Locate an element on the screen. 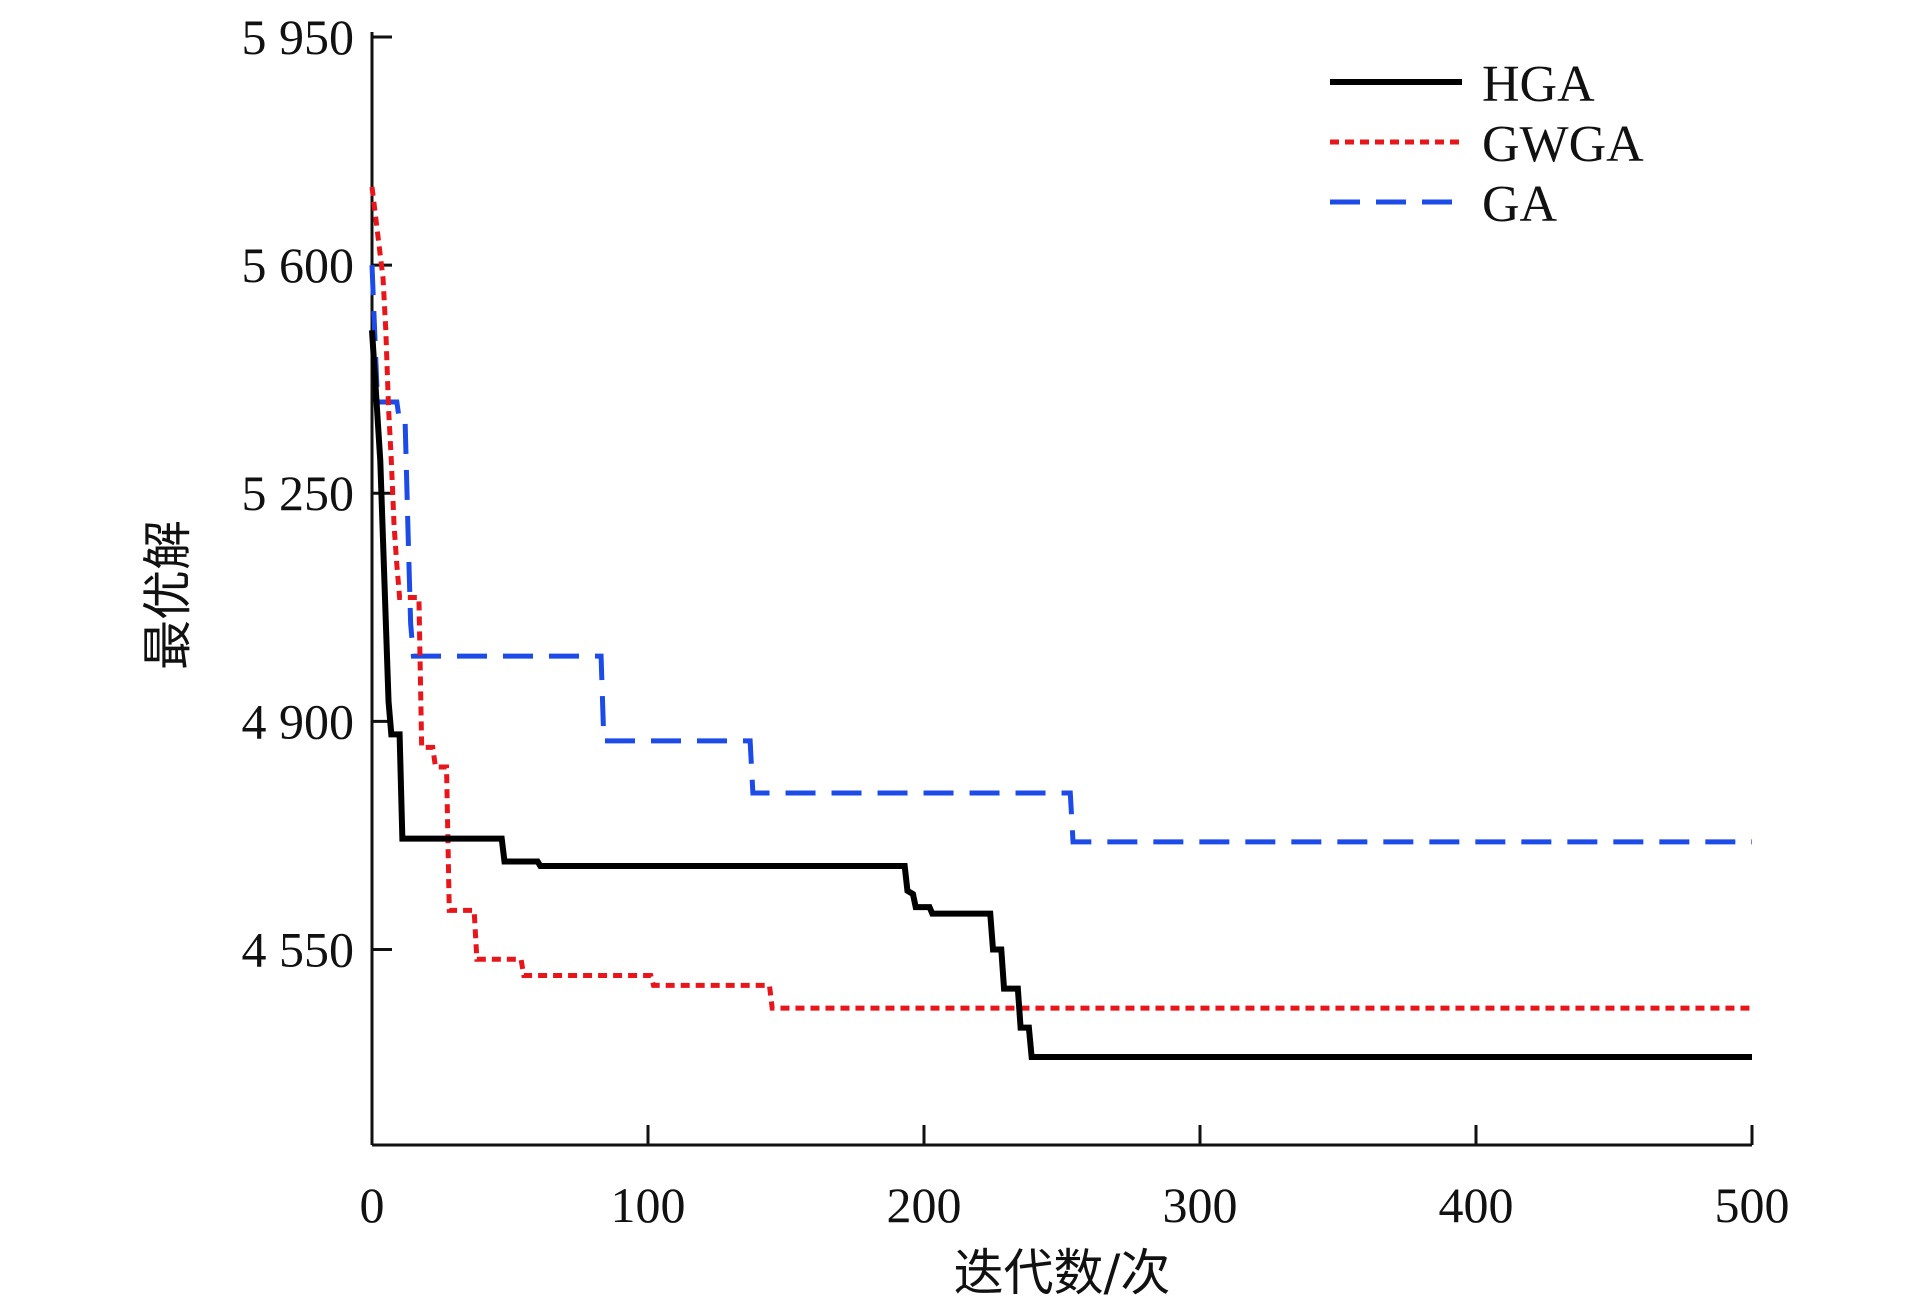 This screenshot has height=1299, width=1913. y-tick-label: 4 900 is located at coordinates (298, 721).